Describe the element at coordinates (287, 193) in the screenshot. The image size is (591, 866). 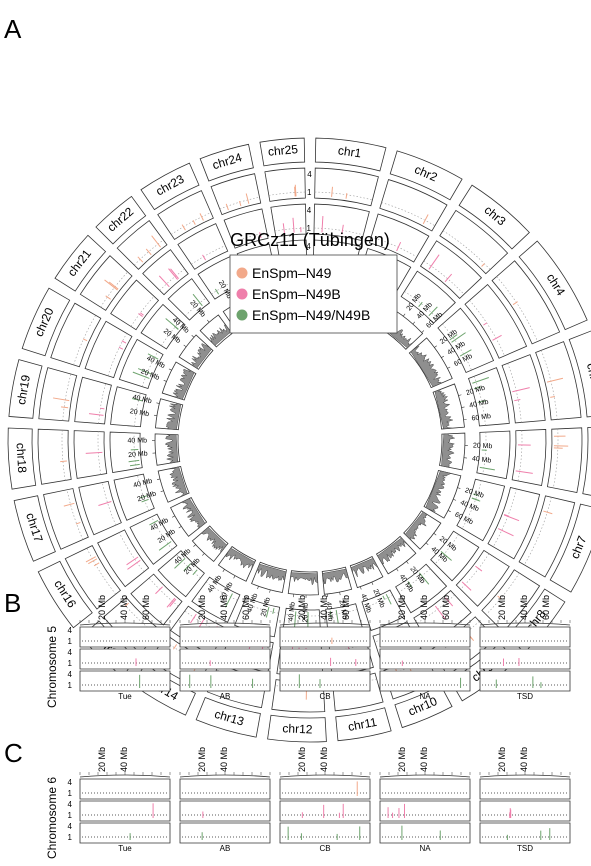
I see `chr25-track-n49-baseline` at that location.